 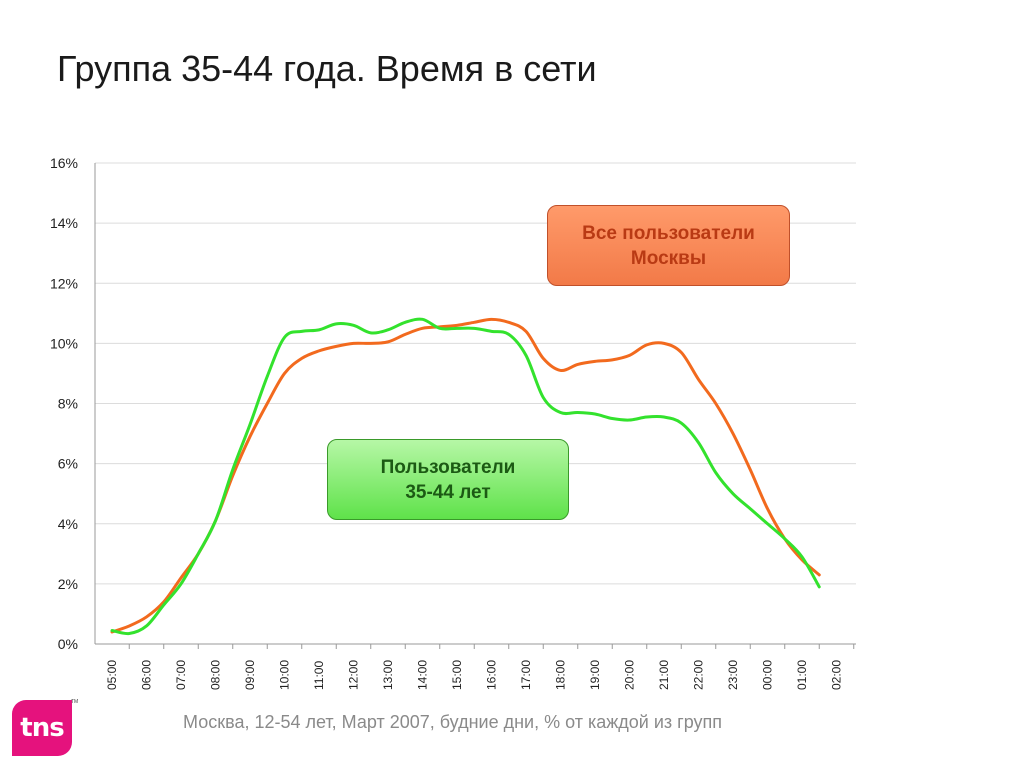 I want to click on y-tick-label: 16%, so click(x=64, y=163).